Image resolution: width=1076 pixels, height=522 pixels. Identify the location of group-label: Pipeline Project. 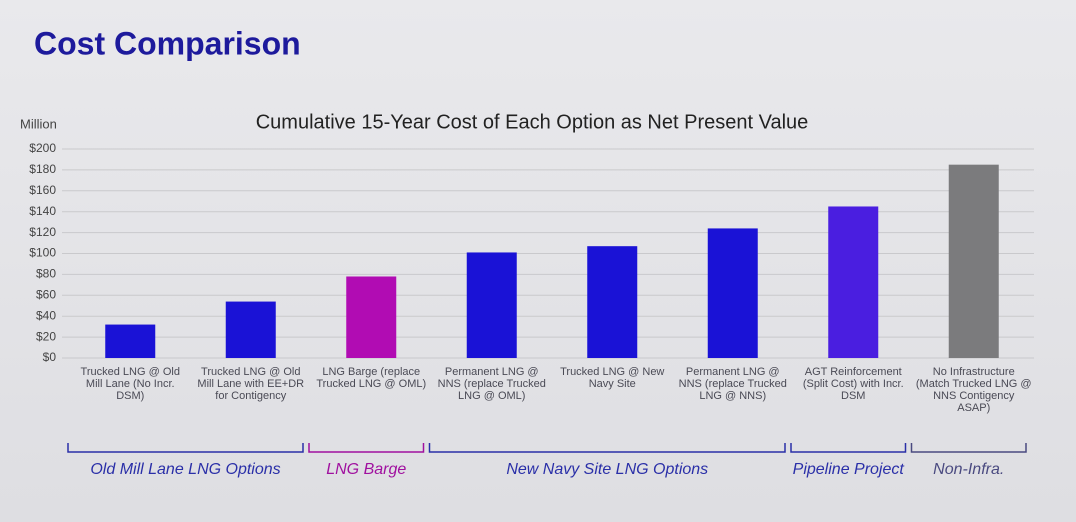
(848, 469).